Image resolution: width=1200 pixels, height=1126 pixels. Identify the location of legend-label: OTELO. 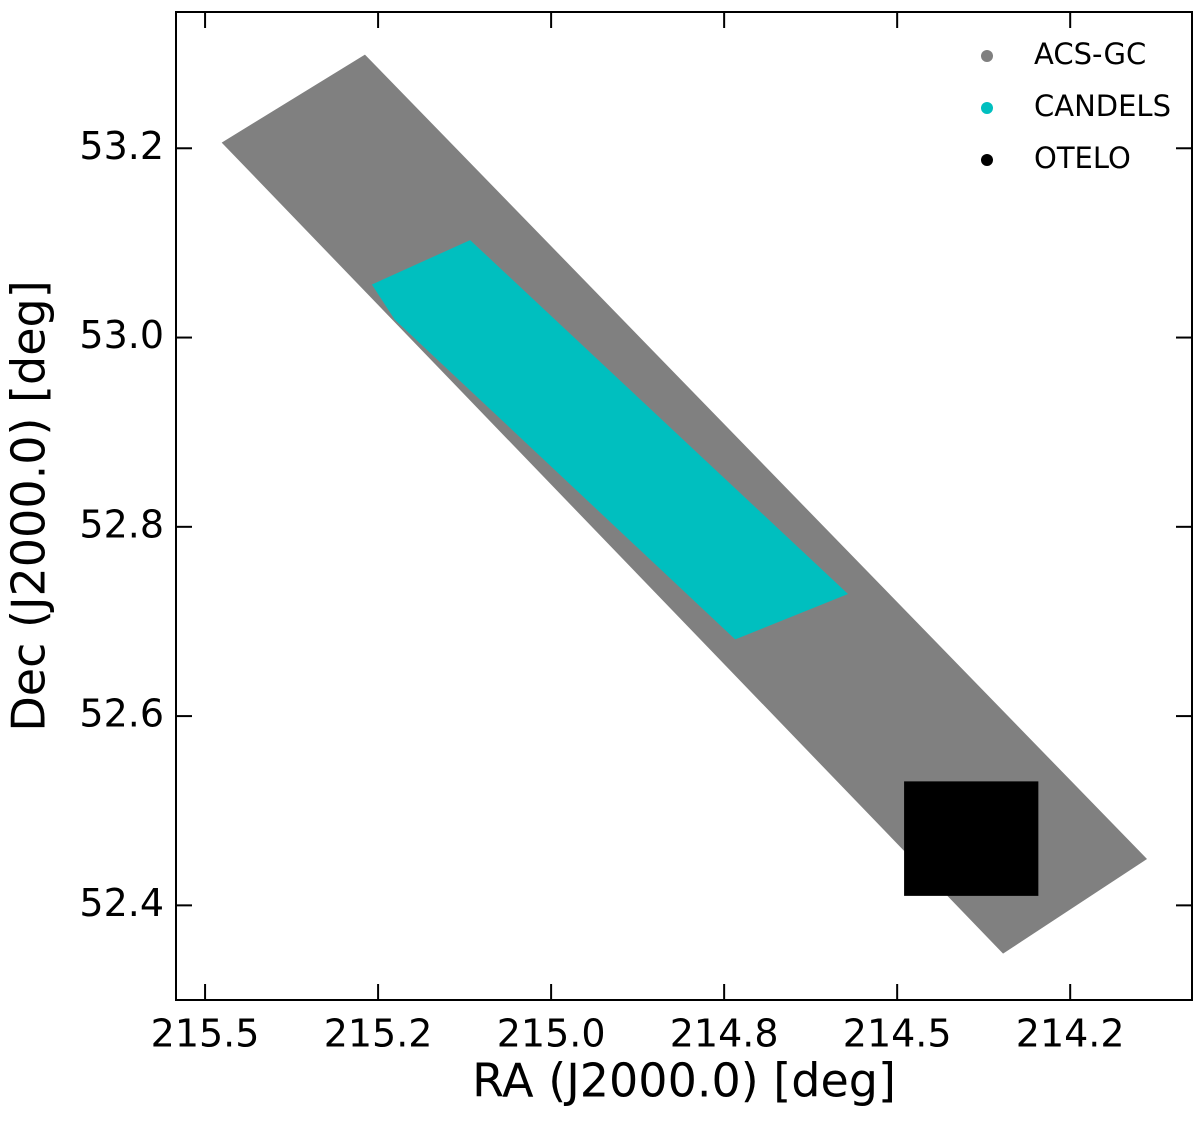
(1082, 158).